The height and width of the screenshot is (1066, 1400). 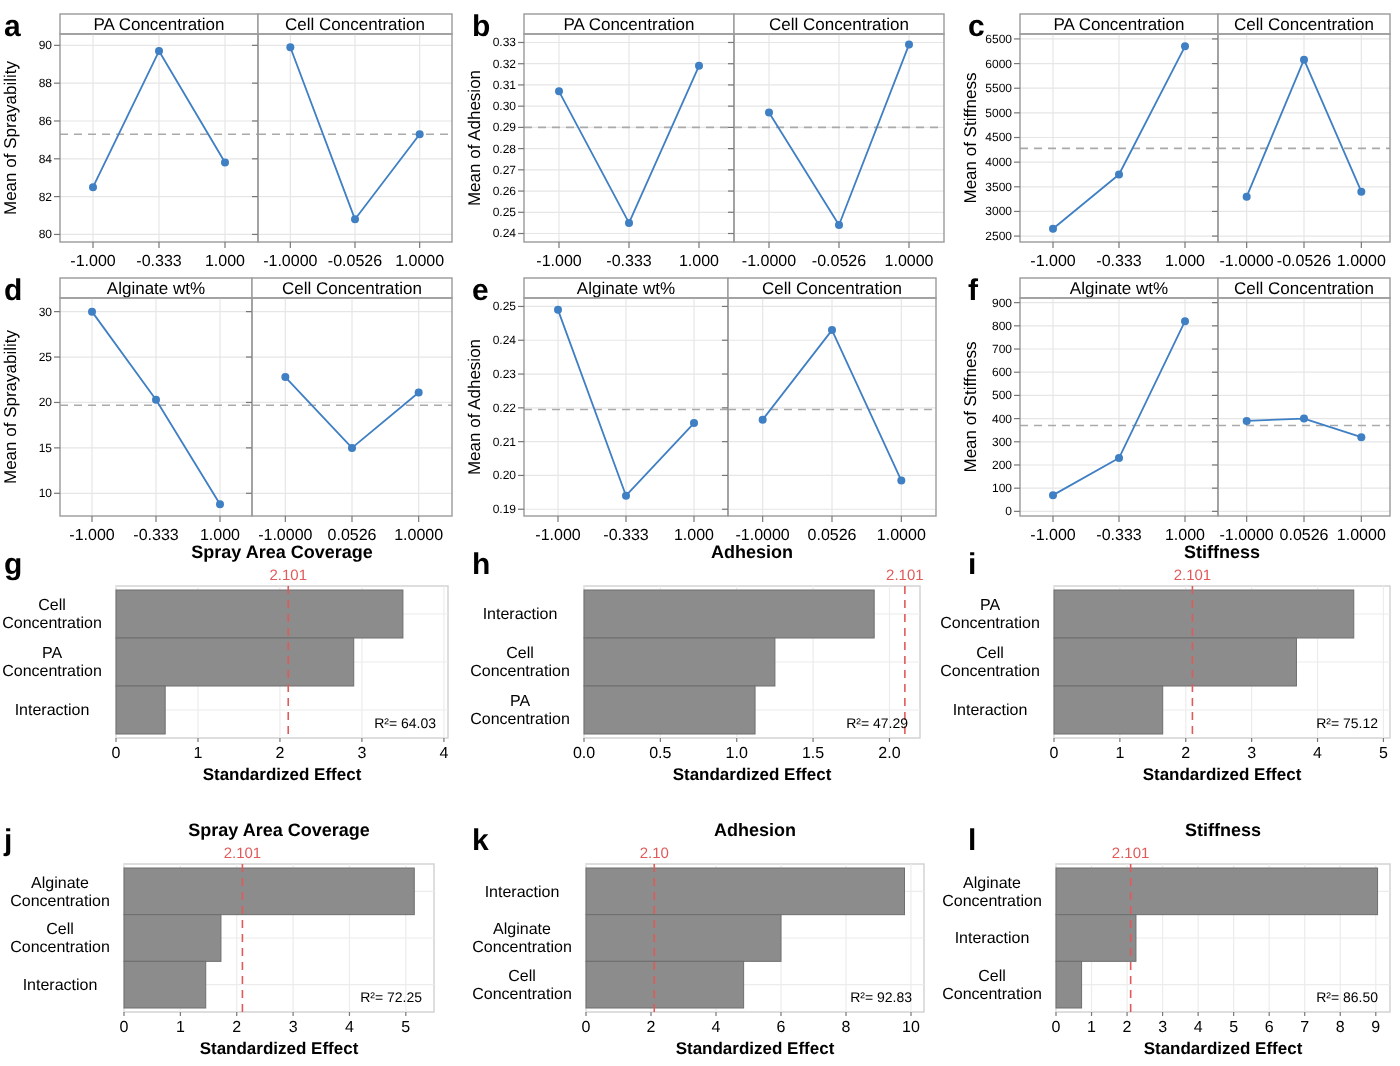 I want to click on x-tick-label: 1.5, so click(x=813, y=753).